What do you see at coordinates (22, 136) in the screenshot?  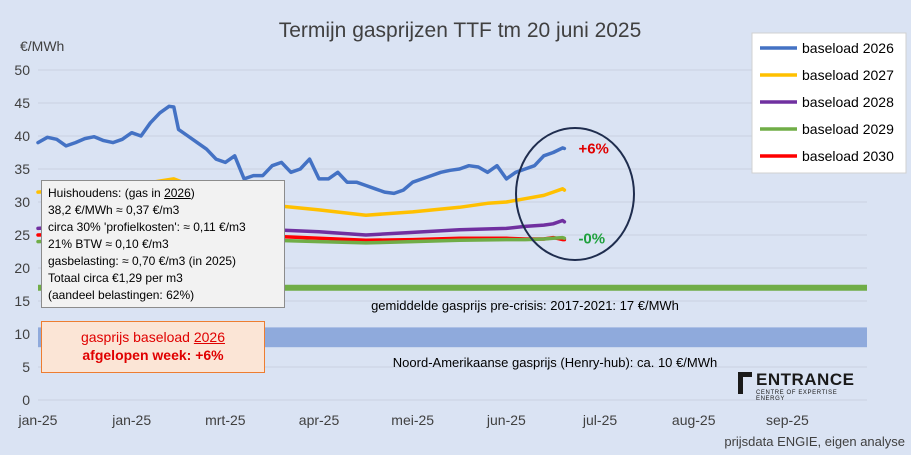 I see `y-tick-label: 40` at bounding box center [22, 136].